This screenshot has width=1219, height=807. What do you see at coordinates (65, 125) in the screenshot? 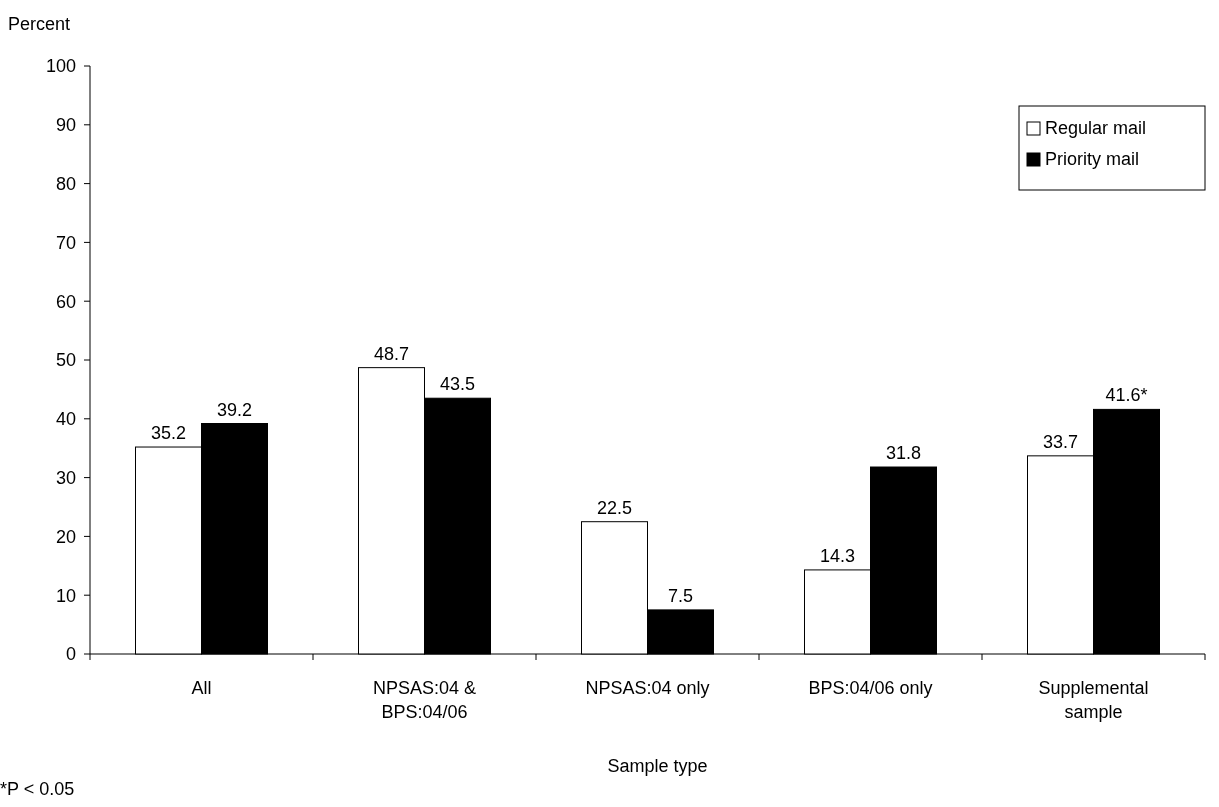
I see `y-tick-label: 90` at bounding box center [65, 125].